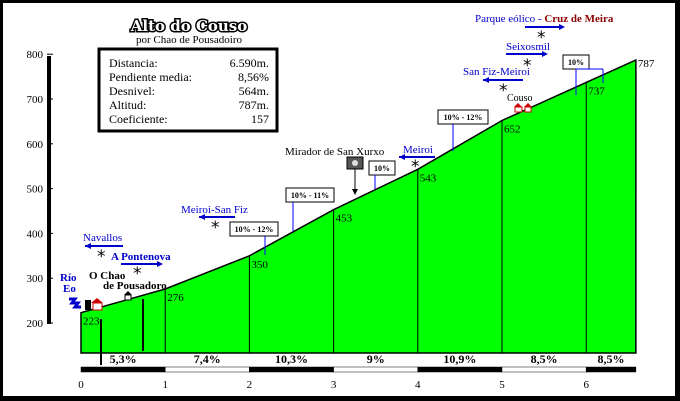  Describe the element at coordinates (88, 305) in the screenshot. I see `fuel-icon` at that location.